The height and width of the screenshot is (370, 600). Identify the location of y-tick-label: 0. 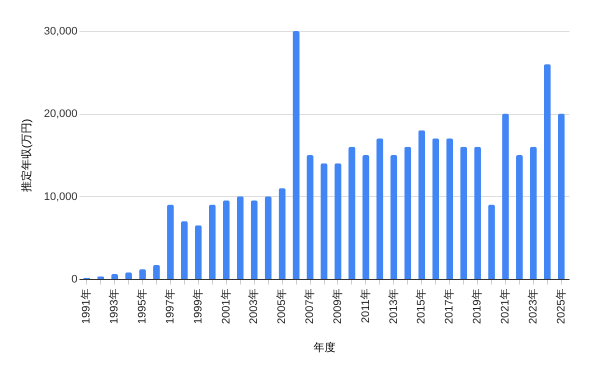
(74, 280).